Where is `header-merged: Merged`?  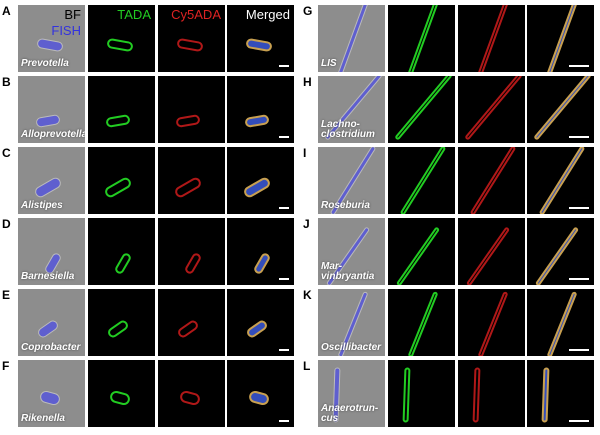 header-merged: Merged is located at coordinates (267, 14).